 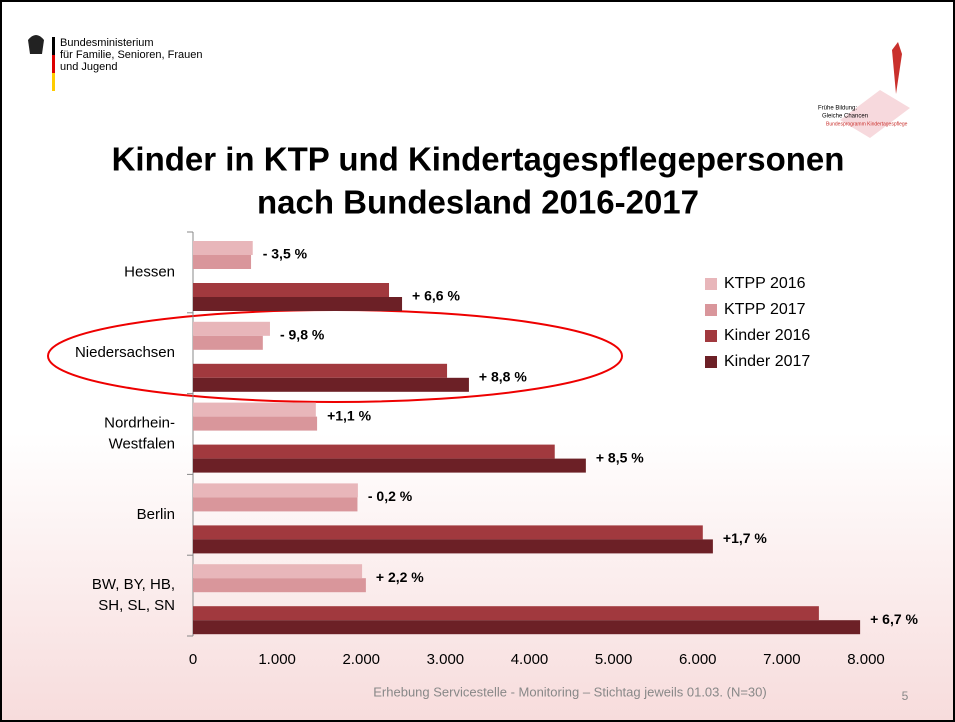 I want to click on ministry-line: und Jugend, so click(x=89, y=67).